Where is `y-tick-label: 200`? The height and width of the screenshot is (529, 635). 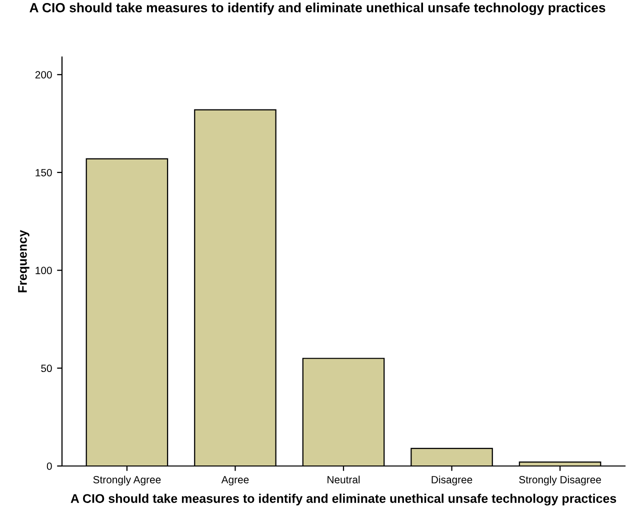 y-tick-label: 200 is located at coordinates (43, 74).